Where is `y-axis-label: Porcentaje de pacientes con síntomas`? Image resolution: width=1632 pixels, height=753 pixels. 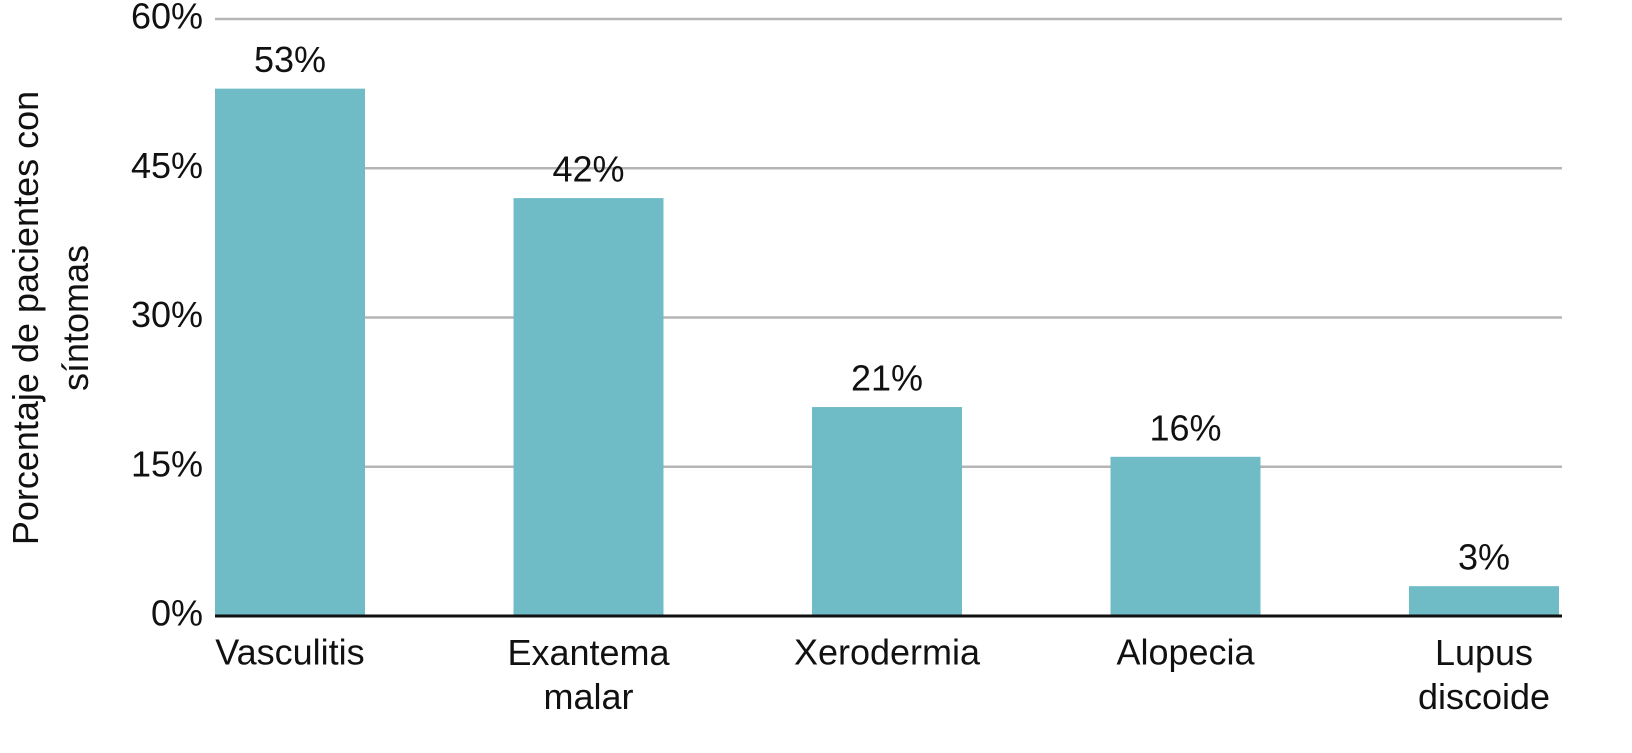 y-axis-label: Porcentaje de pacientes con síntomas is located at coordinates (50, 318).